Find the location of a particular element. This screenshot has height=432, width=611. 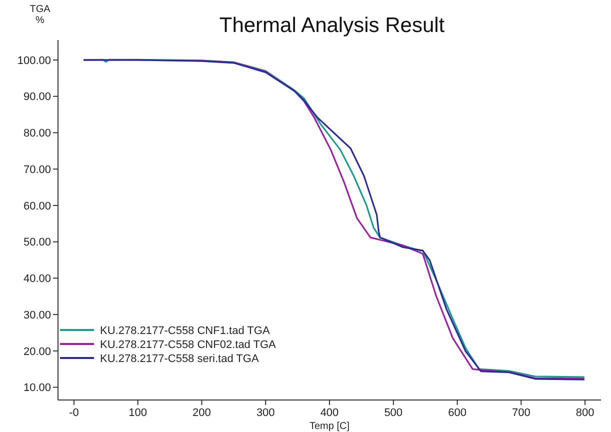

legend-label: KU.278.2177-C558 CNF02.tad TGA is located at coordinates (188, 344).